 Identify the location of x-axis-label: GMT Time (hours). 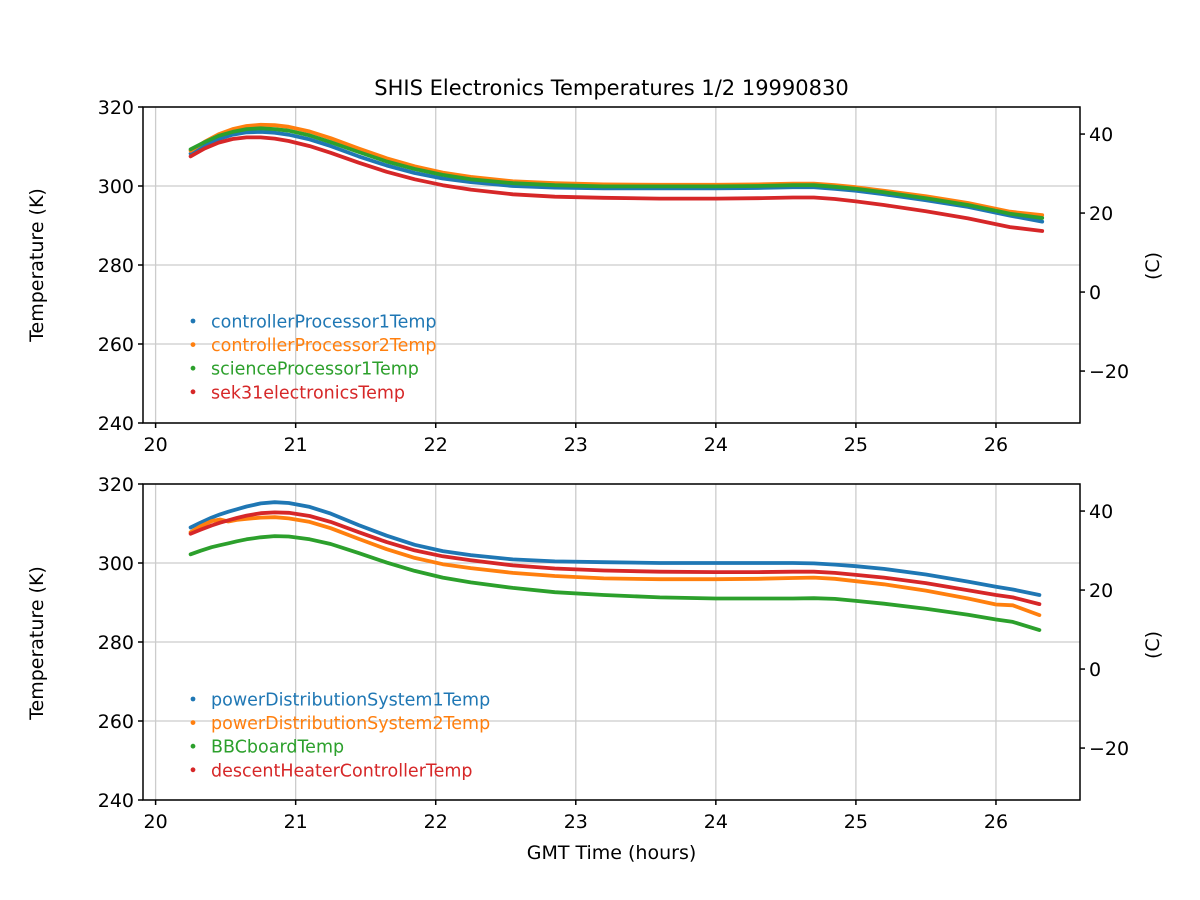
(611, 853).